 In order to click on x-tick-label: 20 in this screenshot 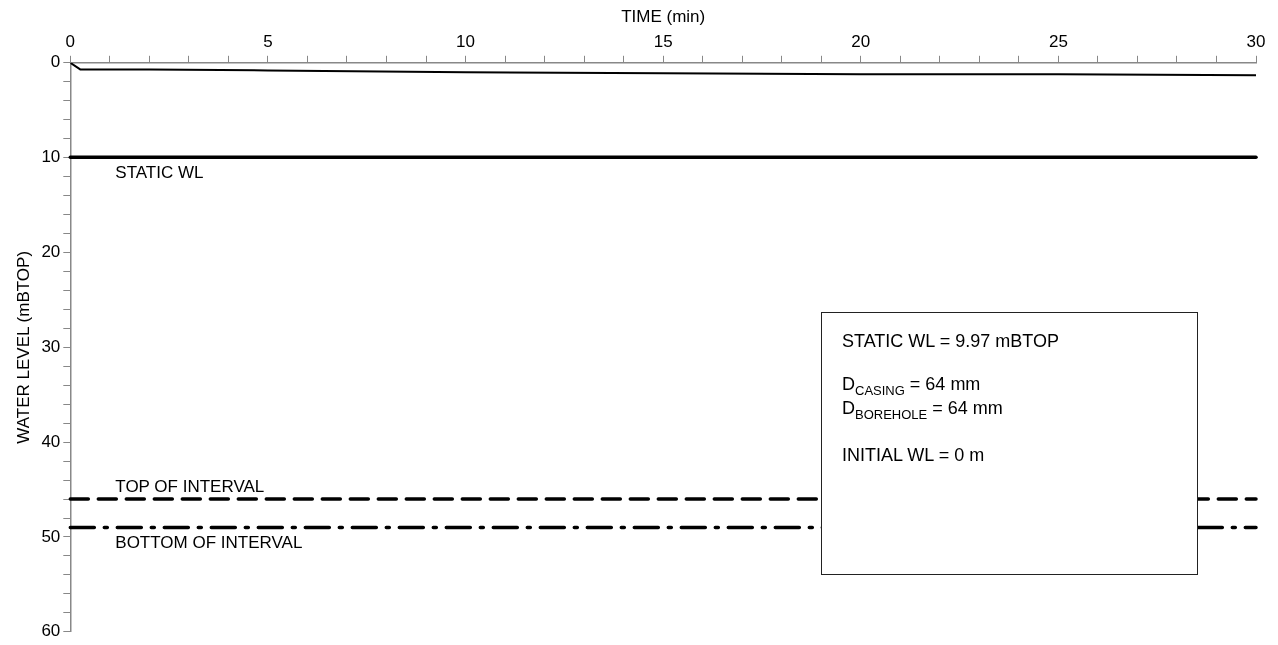, I will do `click(861, 42)`.